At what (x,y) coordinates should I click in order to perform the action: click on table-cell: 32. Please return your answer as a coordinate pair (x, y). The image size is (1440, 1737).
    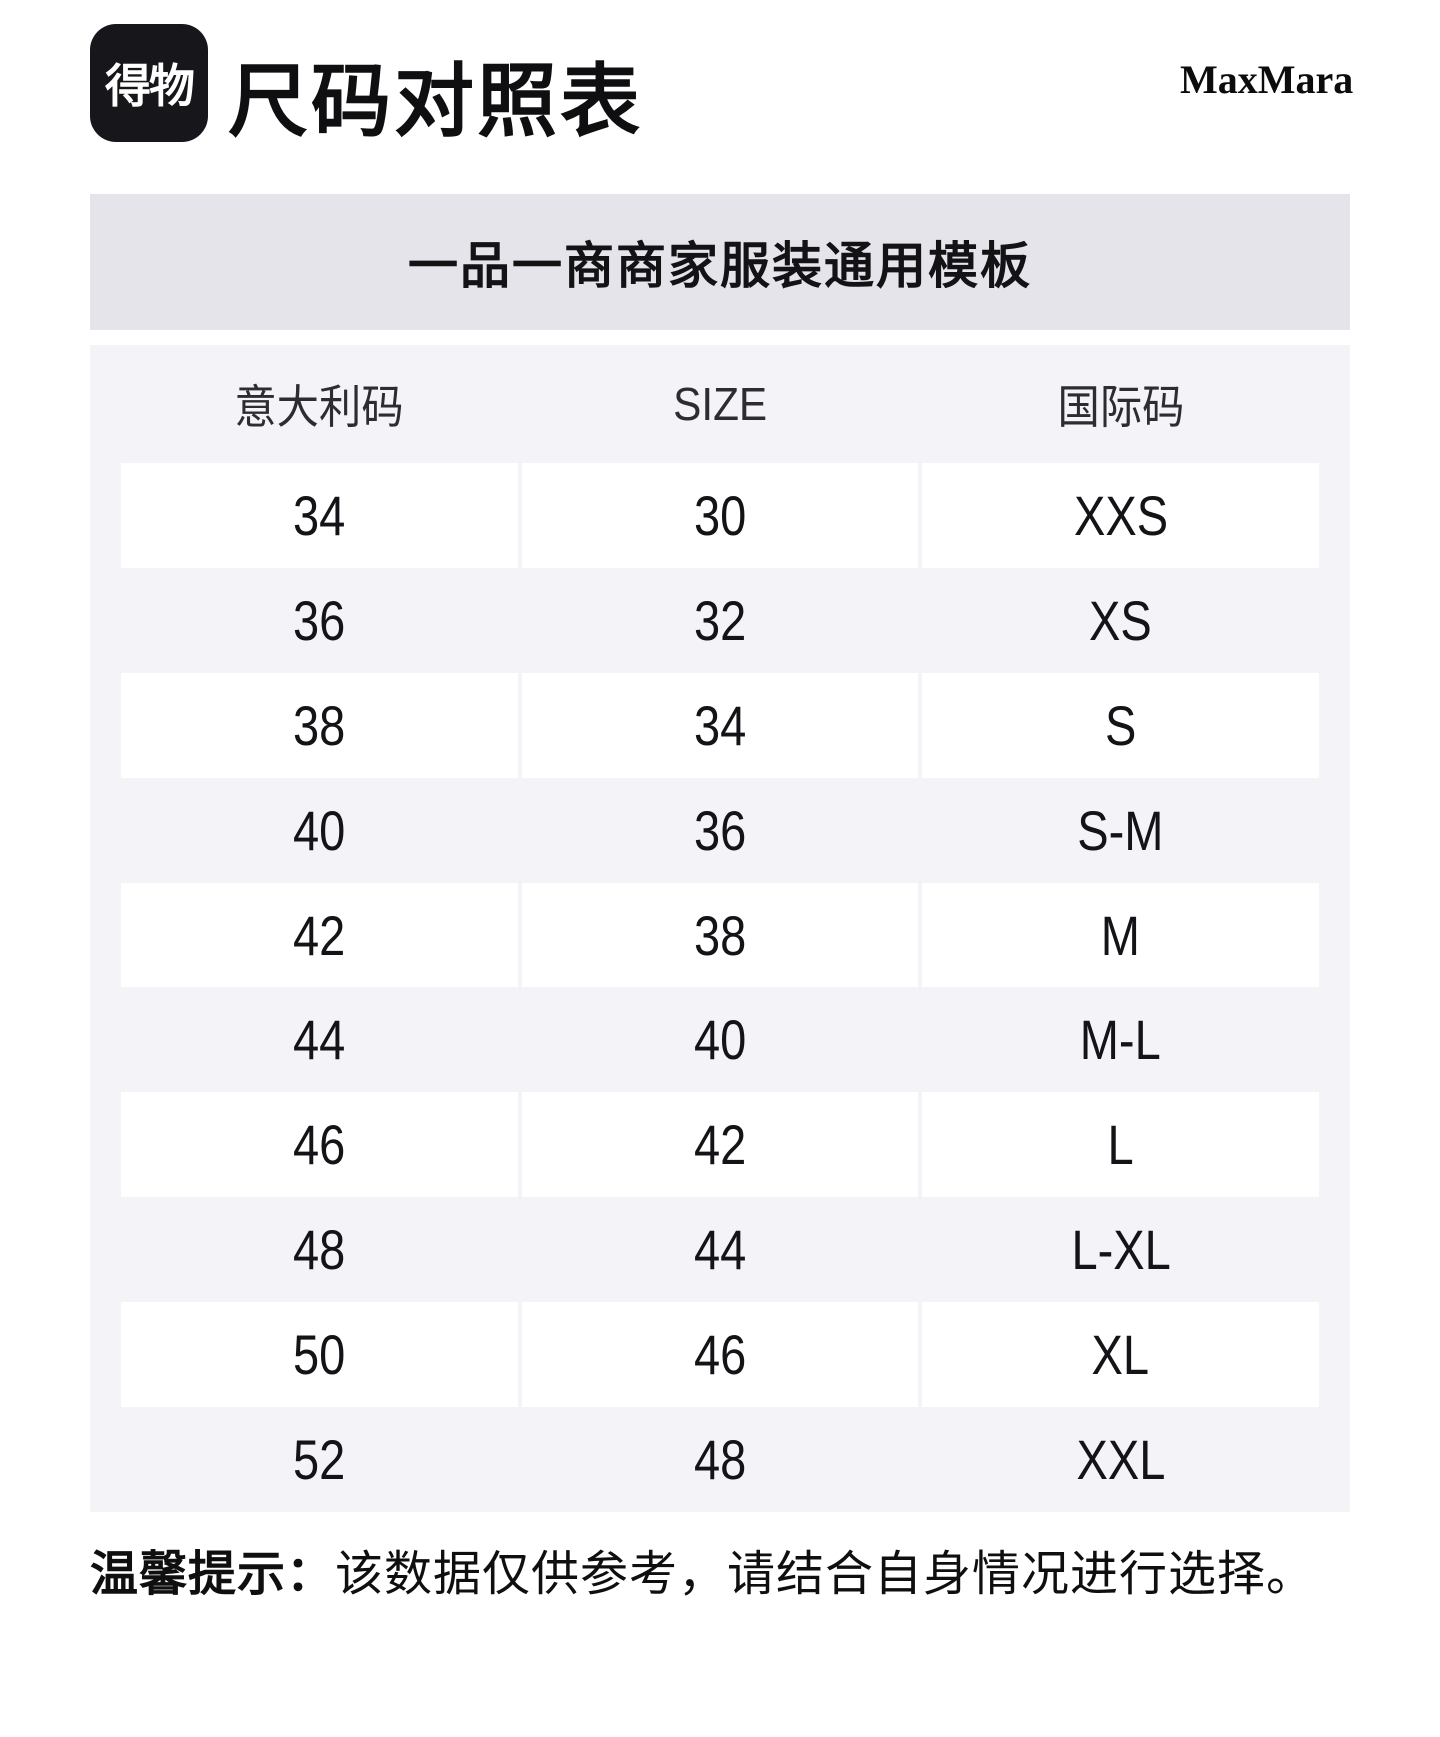
    Looking at the image, I should click on (720, 620).